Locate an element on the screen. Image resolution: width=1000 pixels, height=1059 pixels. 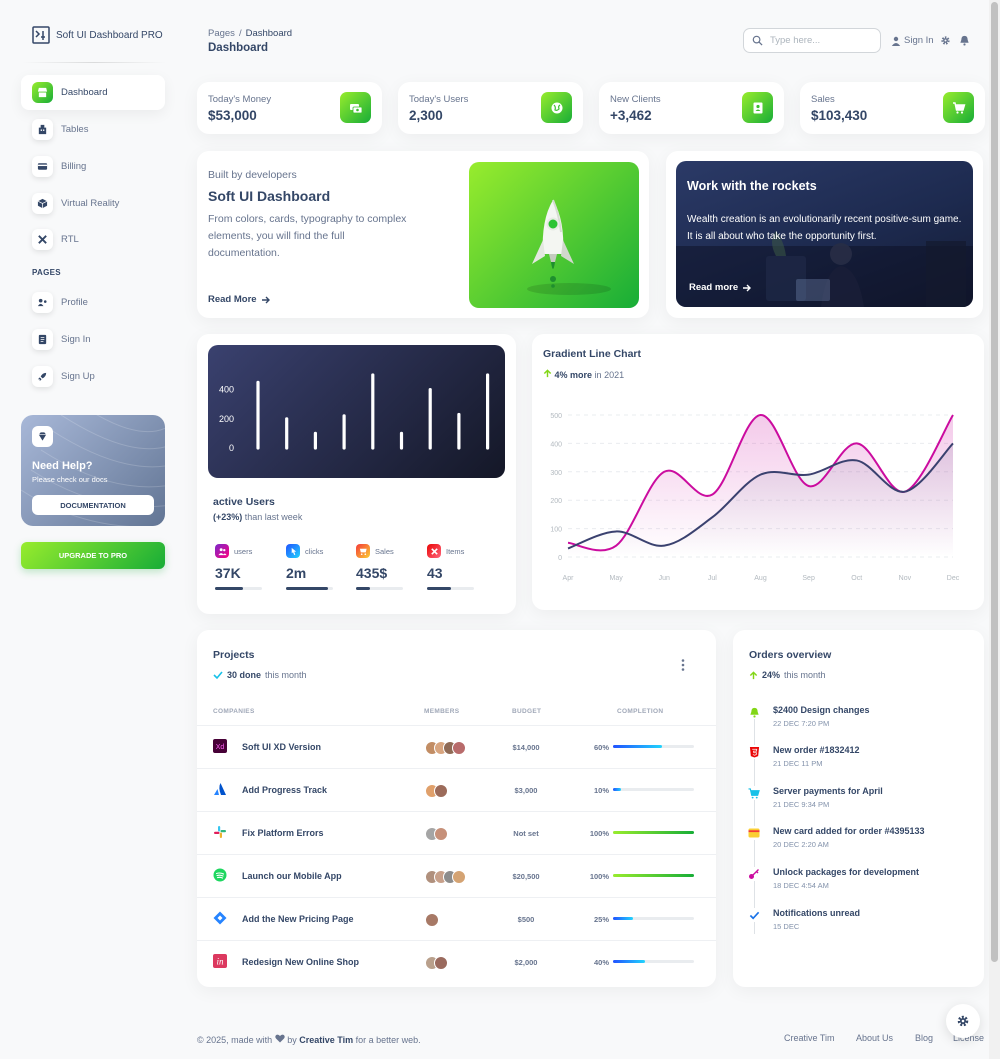
stat-value: $53,000 is located at coordinates (232, 115).